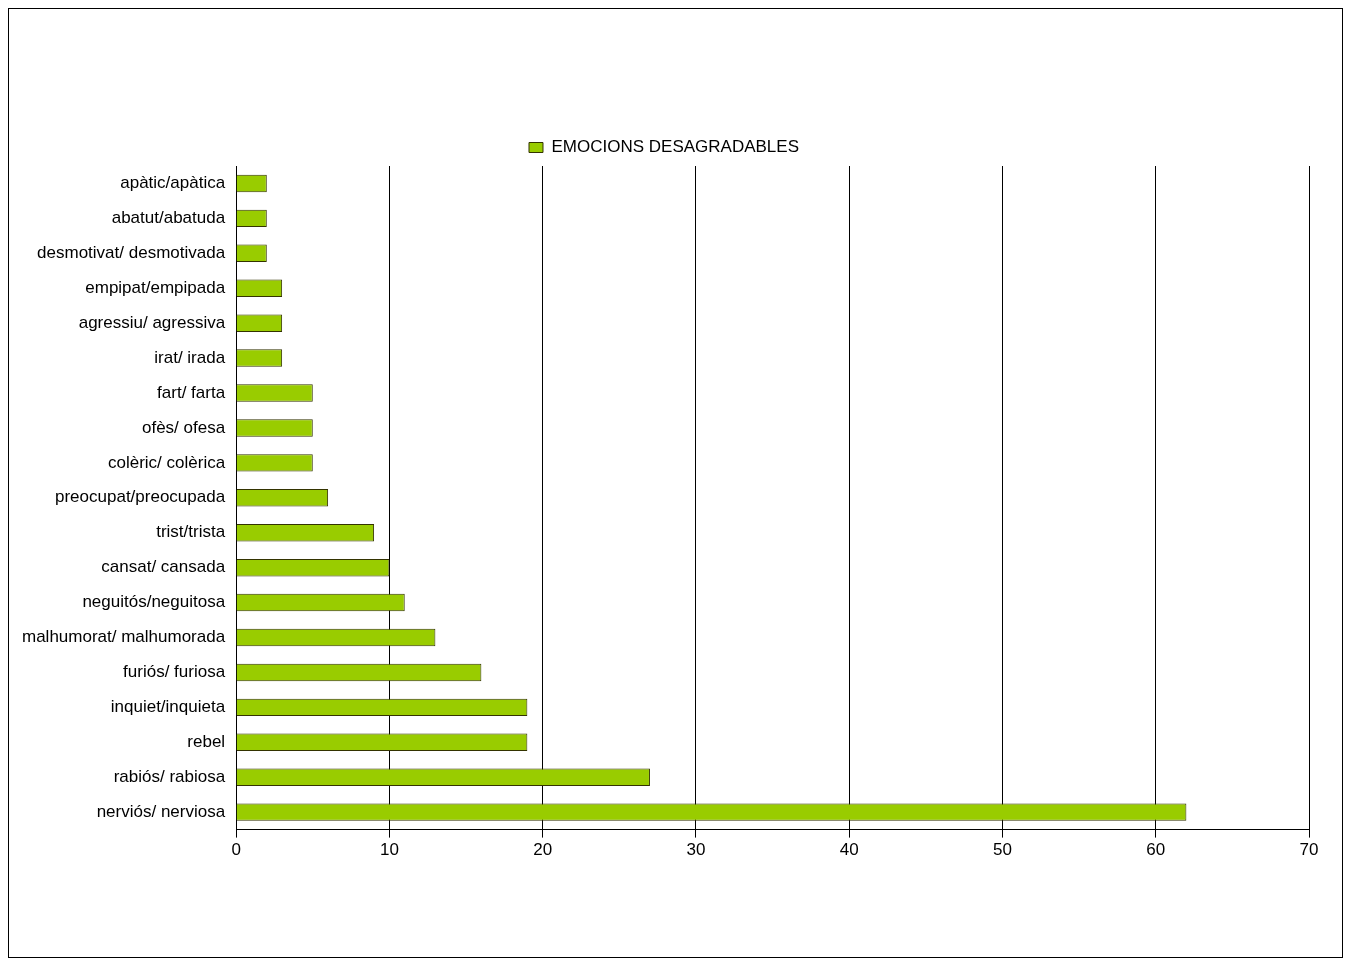  I want to click on x-tick-label: 70, so click(1309, 850).